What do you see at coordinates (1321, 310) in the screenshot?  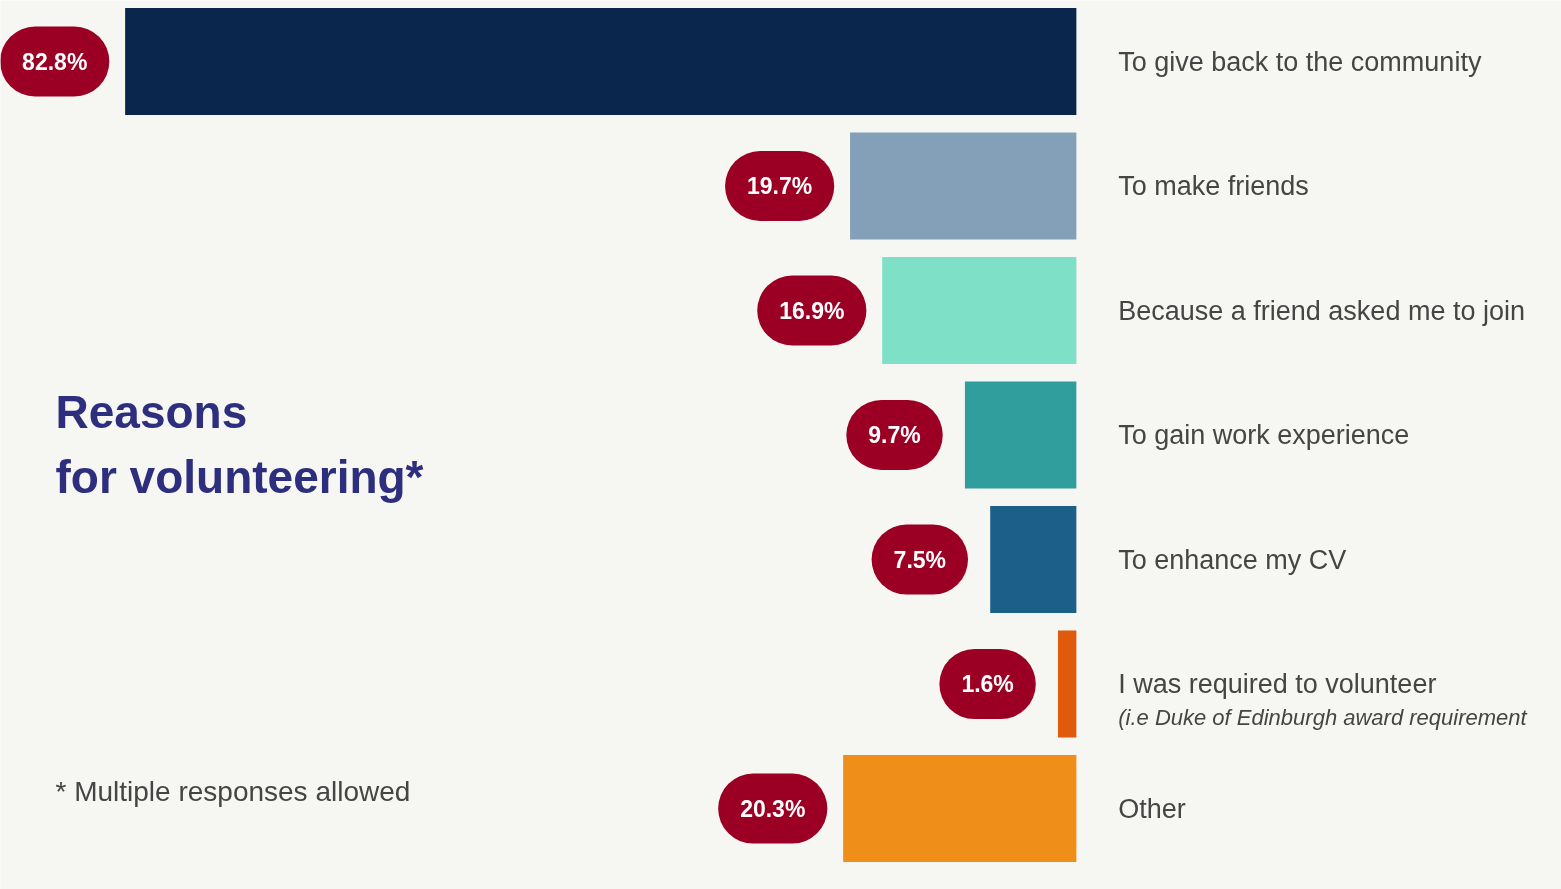 I see `y-tick-label: Because a friend asked me to join` at bounding box center [1321, 310].